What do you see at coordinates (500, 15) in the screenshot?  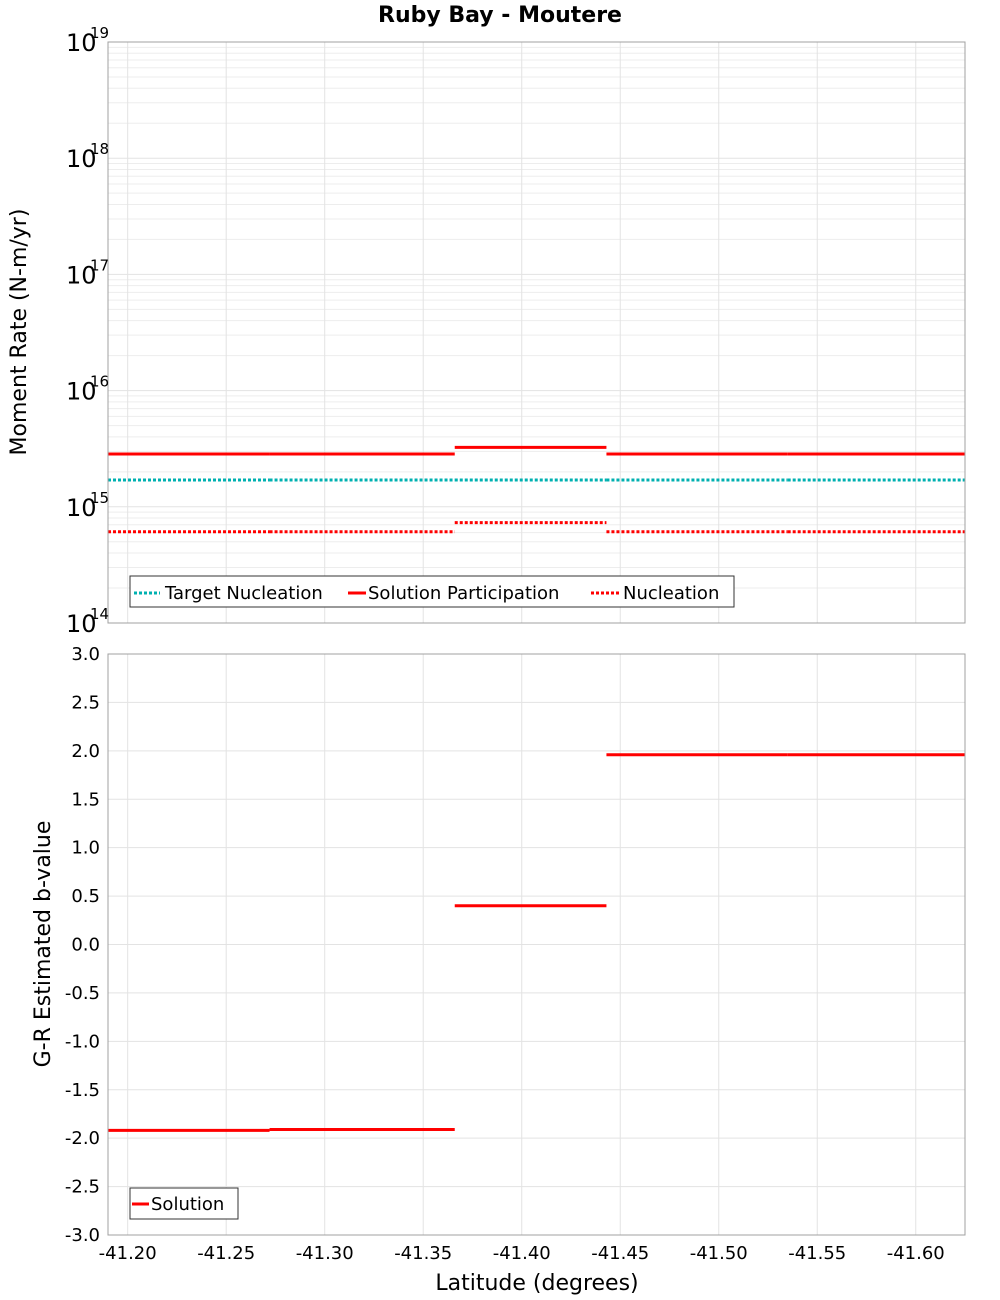 I see `chart-title: Ruby Bay - Moutere` at bounding box center [500, 15].